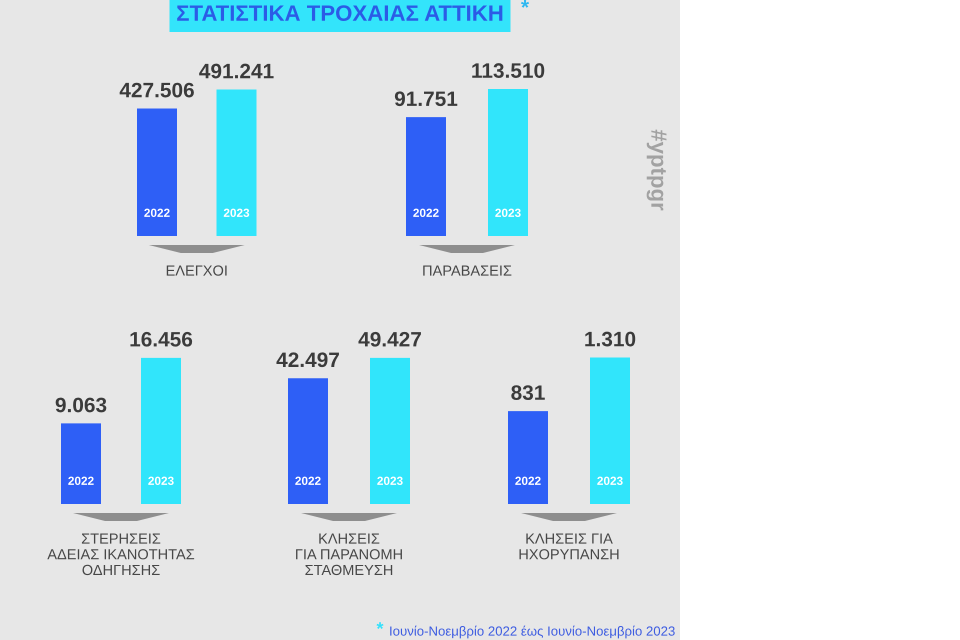  I want to click on x-axis-title: ΚΛΗΣΕΙΣ ΓΙΑ ΠΑΡΑΝΟΜΗ ΣΤΑΘΜΕΥΣΗ, so click(349, 555).